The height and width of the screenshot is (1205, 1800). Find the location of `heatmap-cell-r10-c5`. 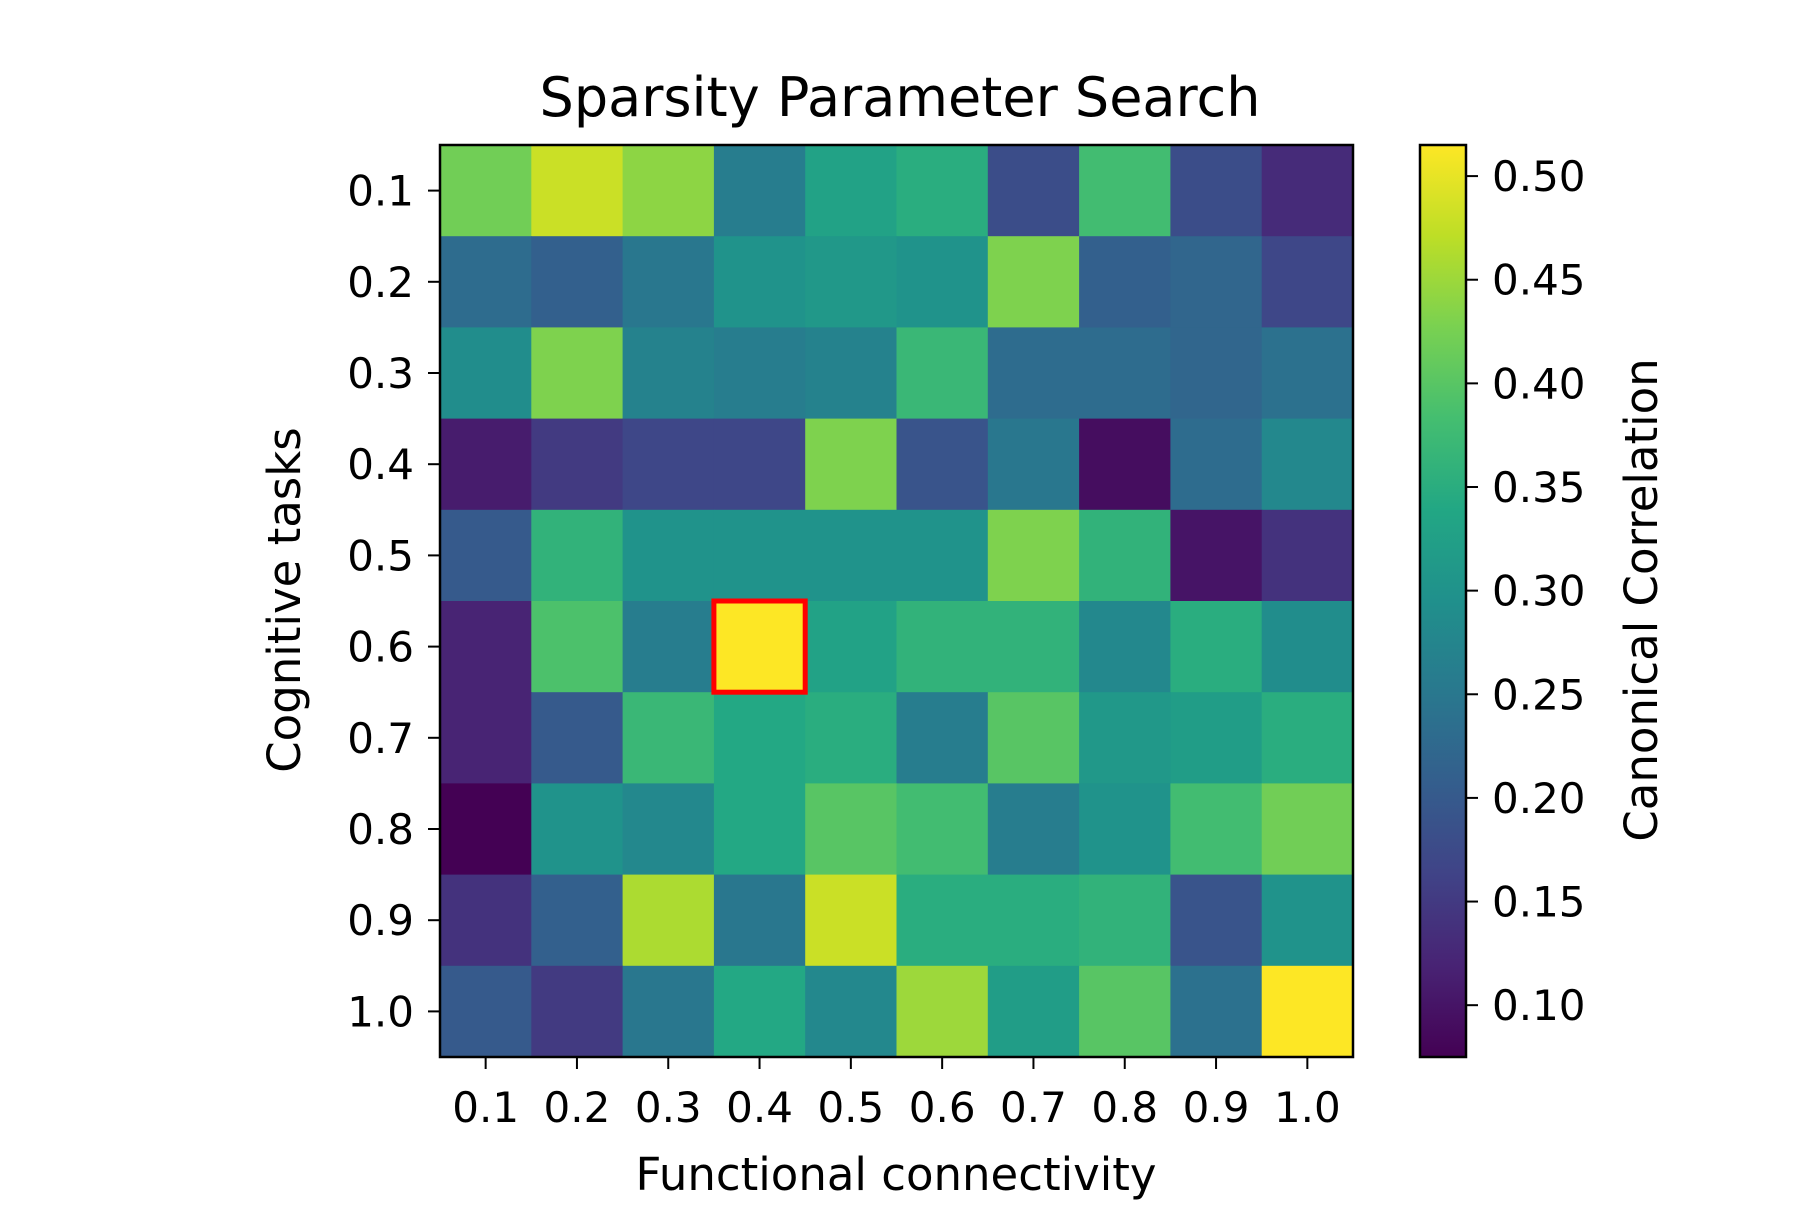

heatmap-cell-r10-c5 is located at coordinates (851, 1011).